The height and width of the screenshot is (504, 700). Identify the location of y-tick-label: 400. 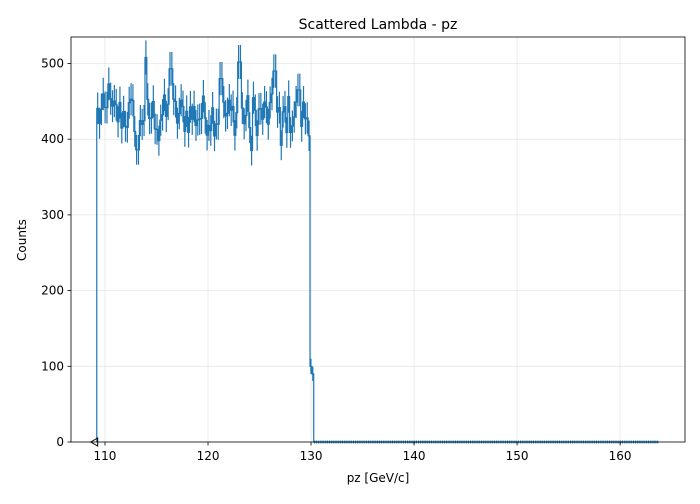
(52, 139).